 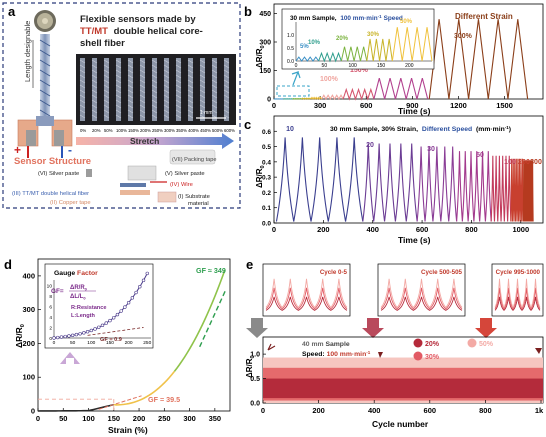 What do you see at coordinates (422, 229) in the screenshot?
I see `panel-c-xtick: 600` at bounding box center [422, 229].